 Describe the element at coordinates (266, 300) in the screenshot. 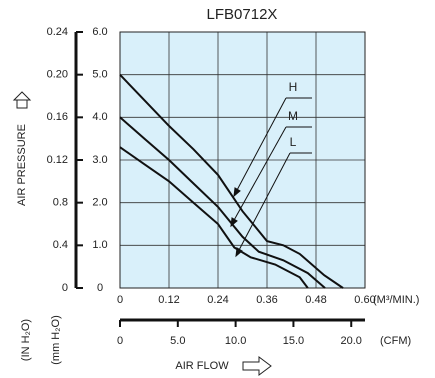

I see `x-tick-label: 0.36` at that location.